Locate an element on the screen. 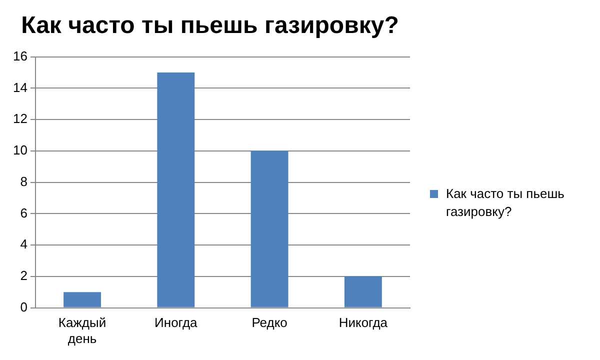 This screenshot has width=600, height=360. y-tick-label: 6 is located at coordinates (24, 212).